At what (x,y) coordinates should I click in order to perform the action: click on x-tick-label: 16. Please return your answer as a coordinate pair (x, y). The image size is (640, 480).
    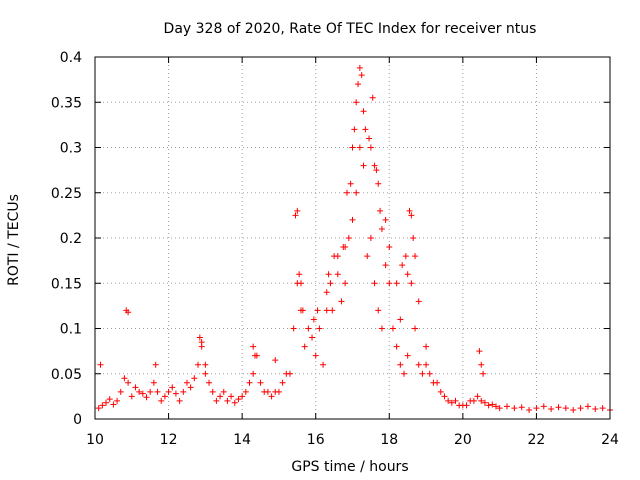
    Looking at the image, I should click on (316, 440).